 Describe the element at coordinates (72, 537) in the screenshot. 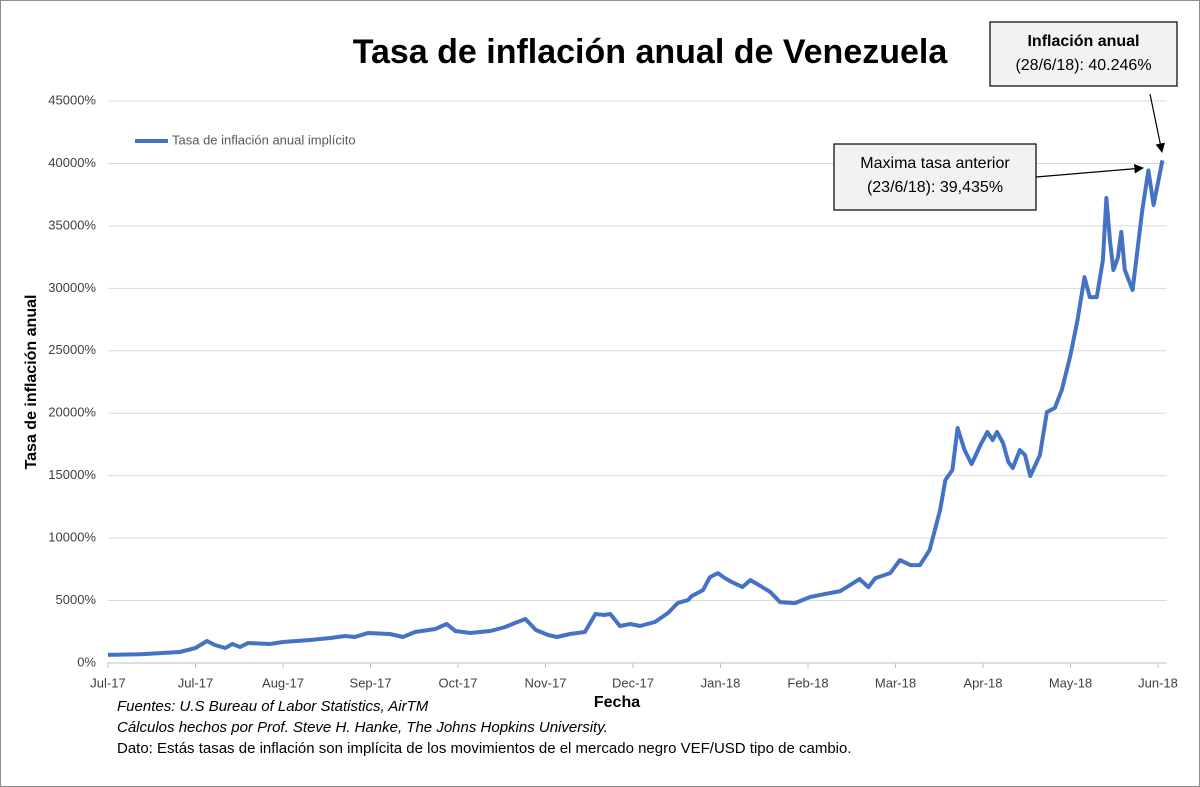

I see `y-tick-label: 10000%` at that location.